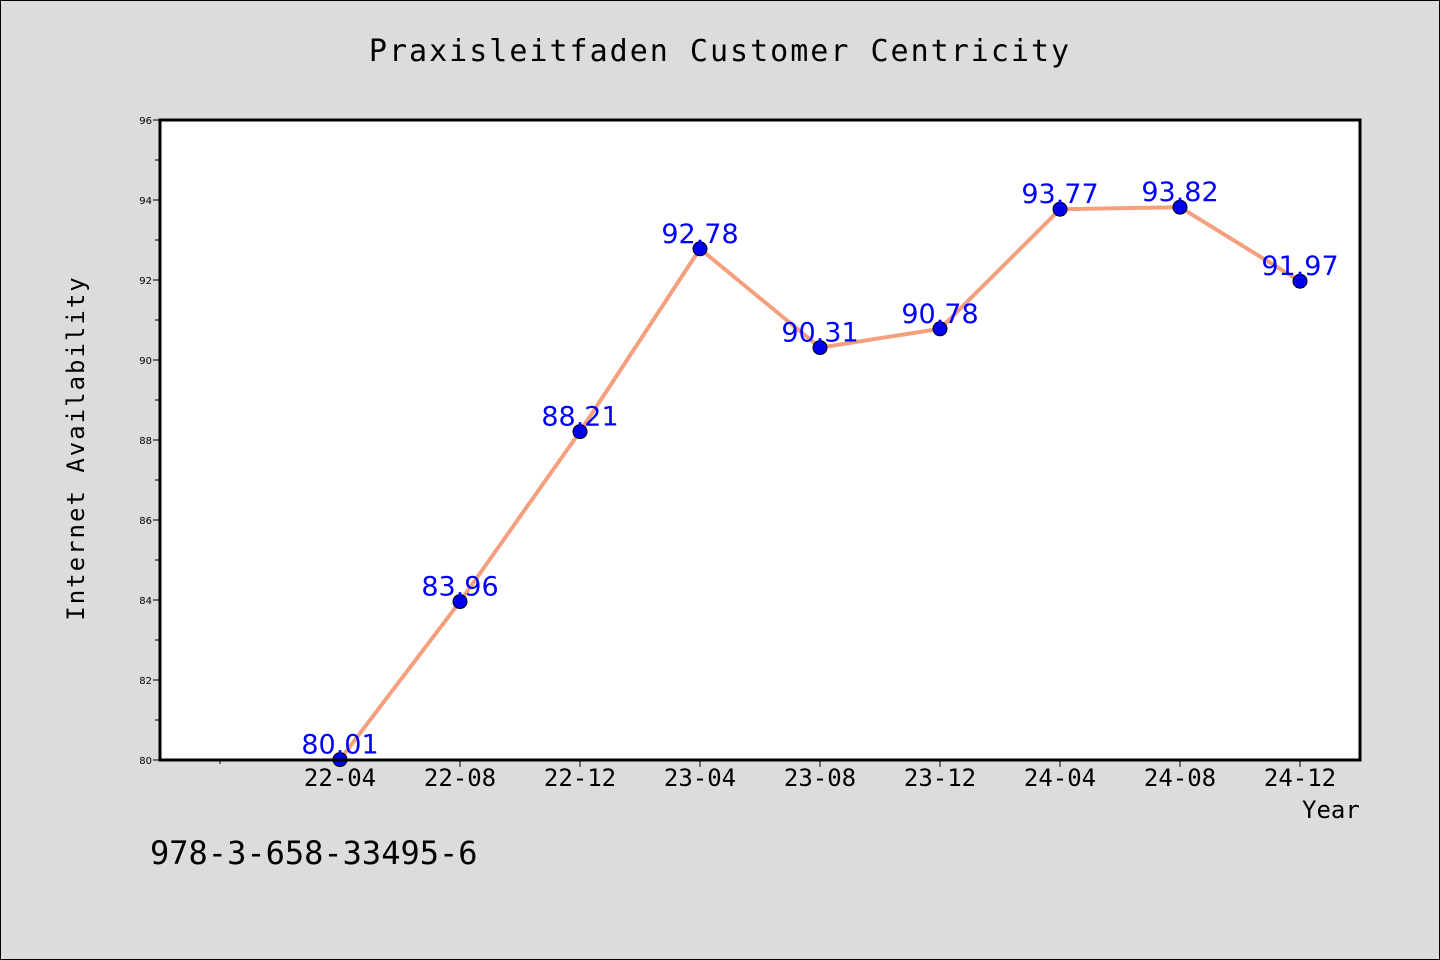  I want to click on x-tick-label: 24-04, so click(1060, 778).